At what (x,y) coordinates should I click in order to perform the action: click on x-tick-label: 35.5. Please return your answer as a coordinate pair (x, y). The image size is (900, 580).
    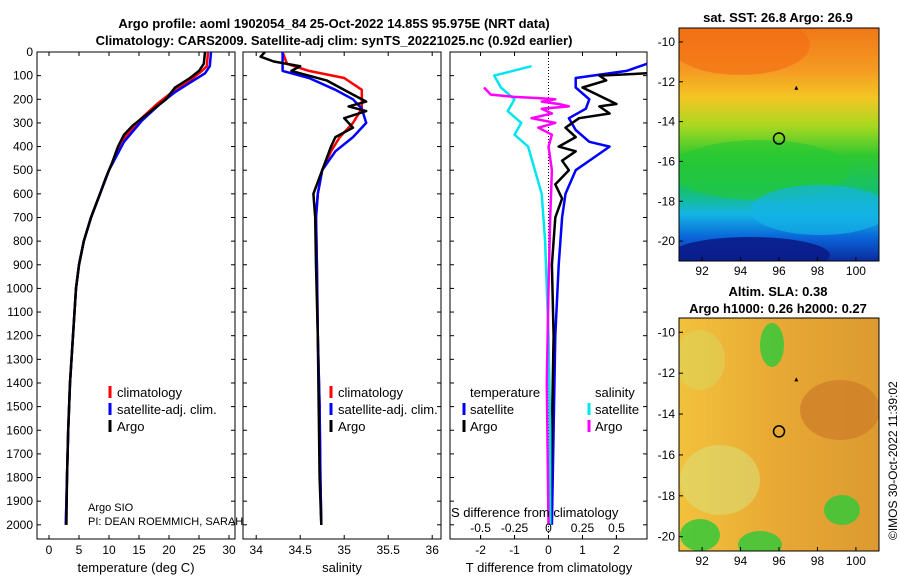
    Looking at the image, I should click on (389, 550).